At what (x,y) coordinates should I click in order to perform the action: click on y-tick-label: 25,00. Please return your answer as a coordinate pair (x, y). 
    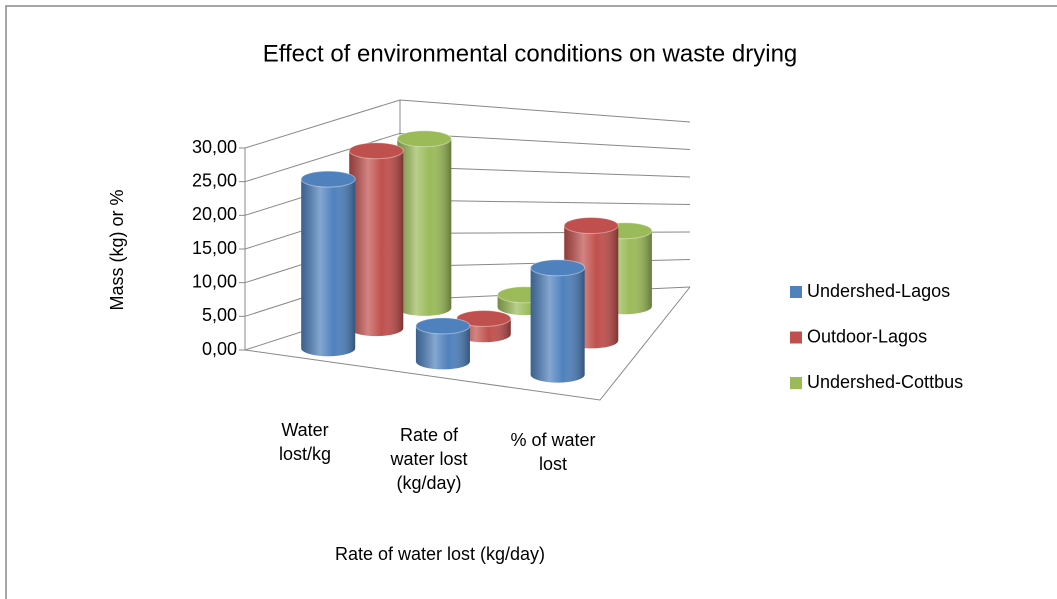
    Looking at the image, I should click on (214, 180).